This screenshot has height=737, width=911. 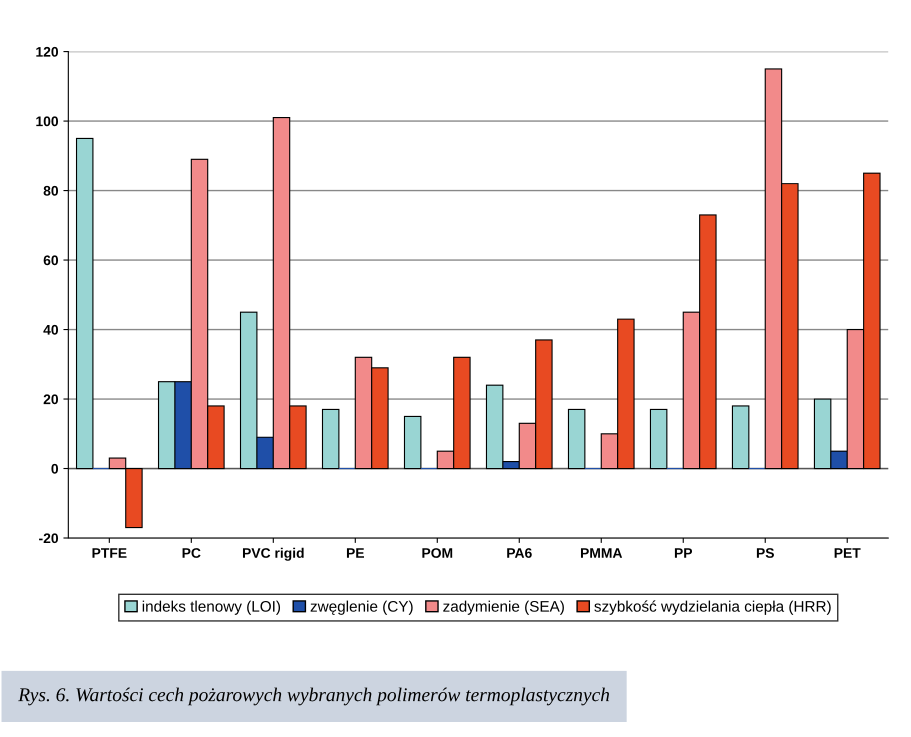 What do you see at coordinates (47, 121) in the screenshot?
I see `y-tick-label: 100` at bounding box center [47, 121].